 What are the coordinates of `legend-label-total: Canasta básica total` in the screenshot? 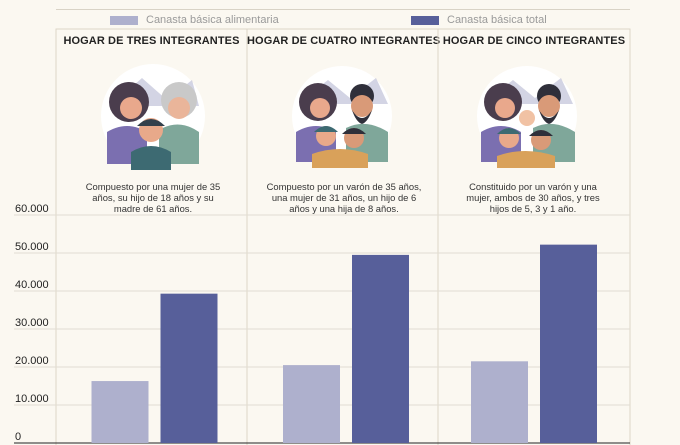 It's located at (497, 20).